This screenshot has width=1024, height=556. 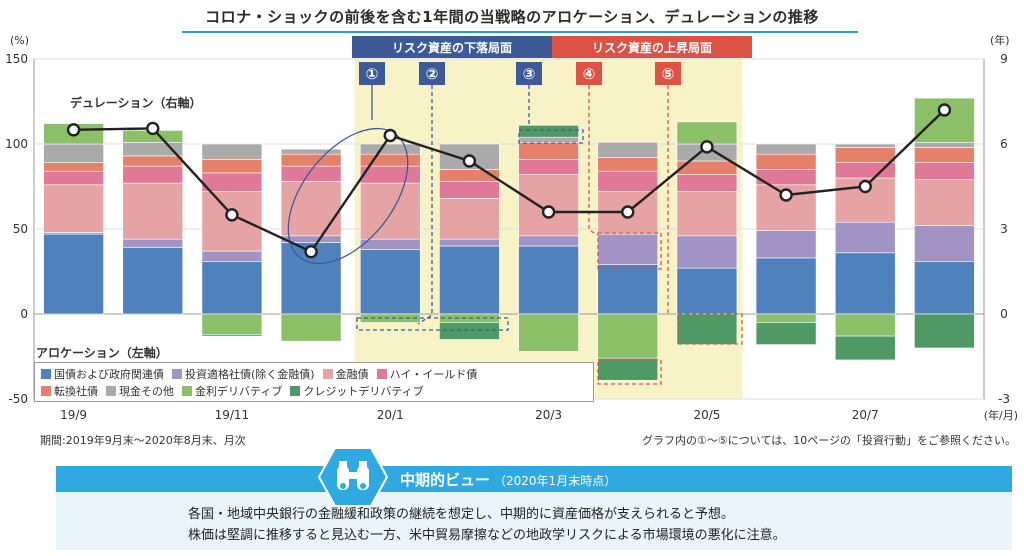 What do you see at coordinates (1004, 59) in the screenshot?
I see `right-tick-label: 9` at bounding box center [1004, 59].